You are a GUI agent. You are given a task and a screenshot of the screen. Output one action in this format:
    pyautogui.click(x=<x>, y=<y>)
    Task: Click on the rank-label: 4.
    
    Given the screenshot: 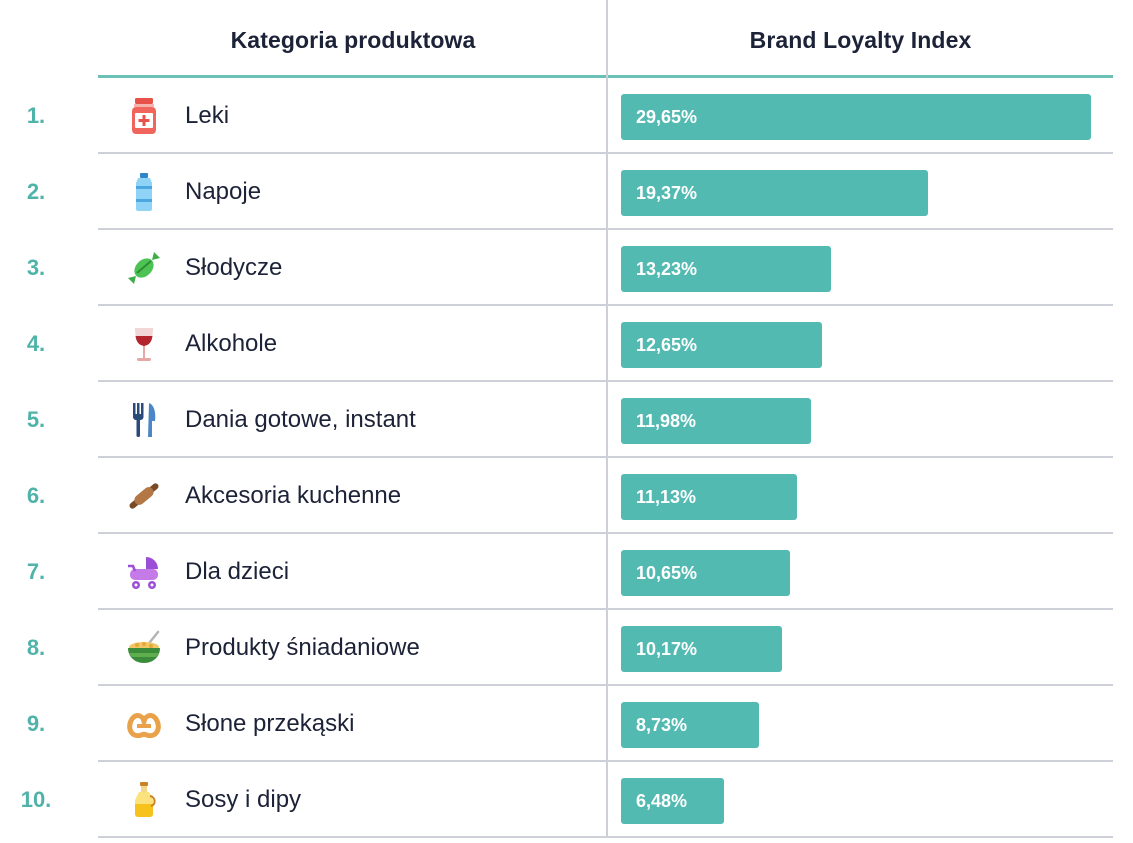 What is the action you would take?
    pyautogui.click(x=36, y=343)
    